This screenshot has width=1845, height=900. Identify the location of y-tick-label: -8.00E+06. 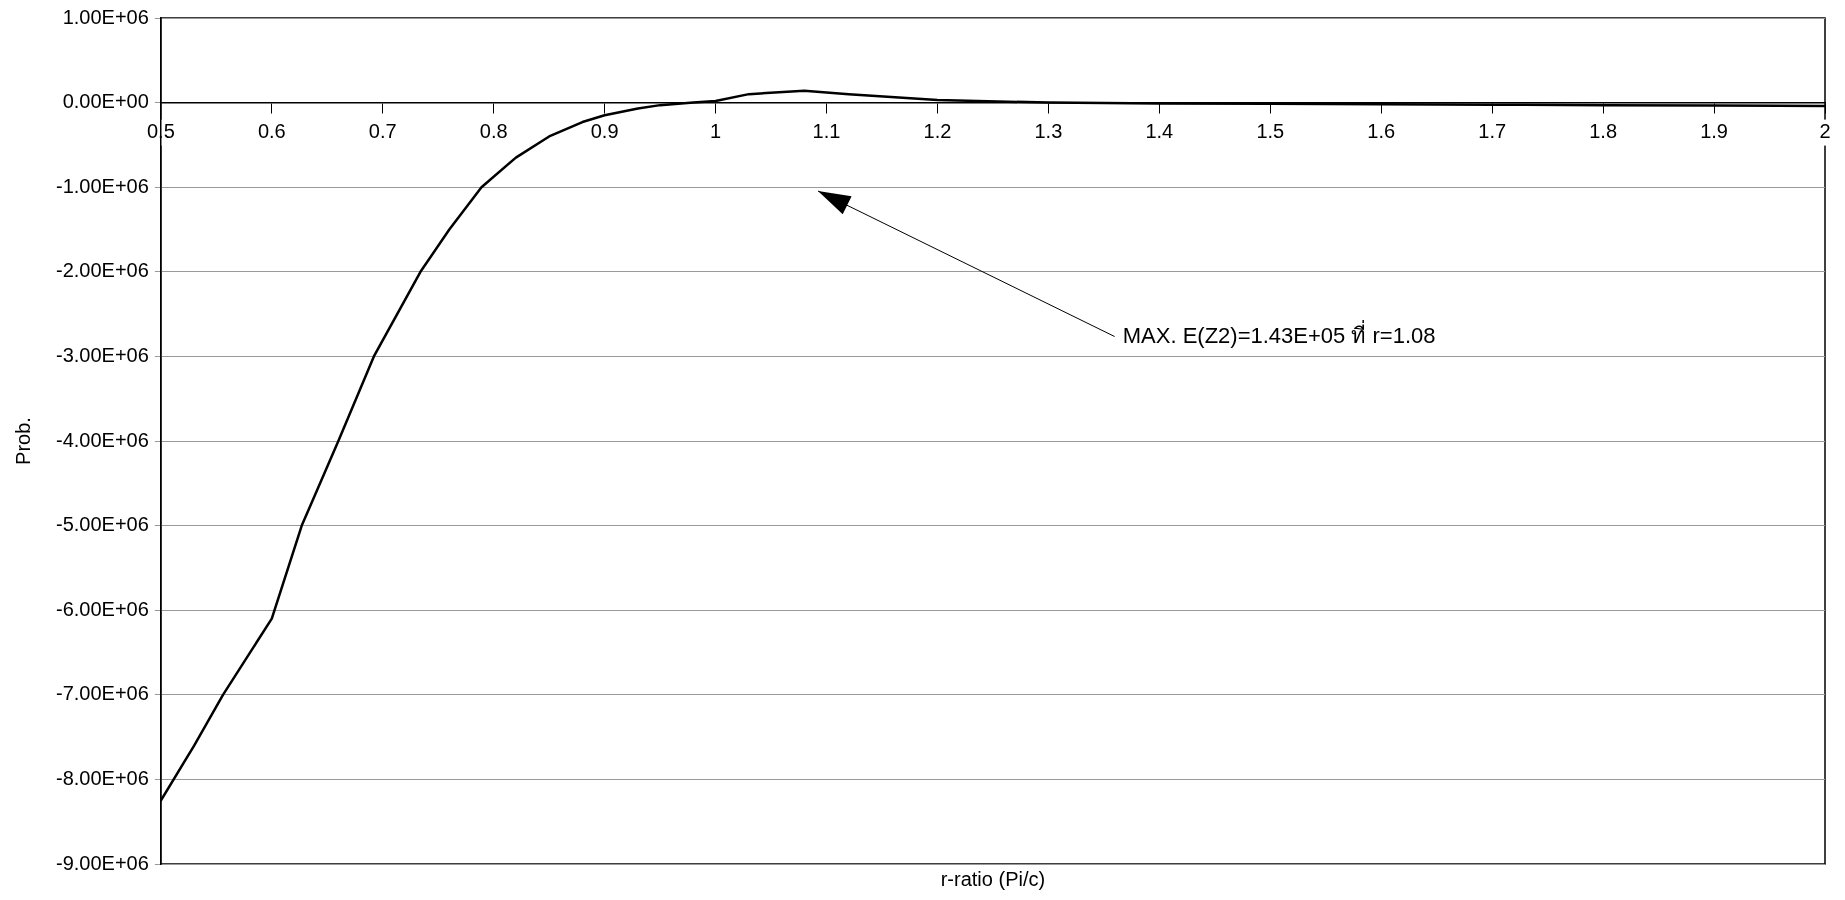
(102, 777).